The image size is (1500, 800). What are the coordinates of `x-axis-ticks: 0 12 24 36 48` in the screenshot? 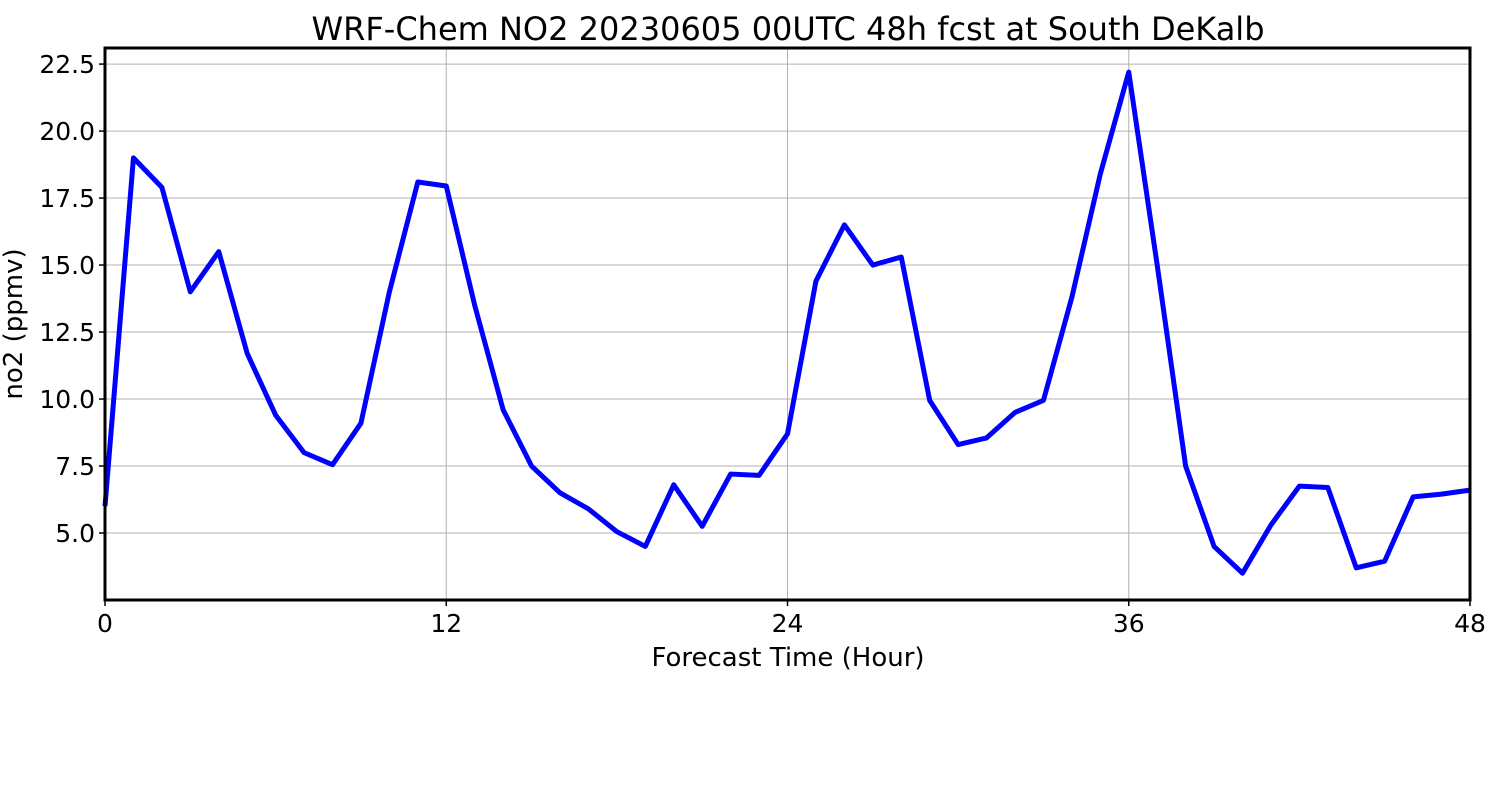 It's located at (791, 619).